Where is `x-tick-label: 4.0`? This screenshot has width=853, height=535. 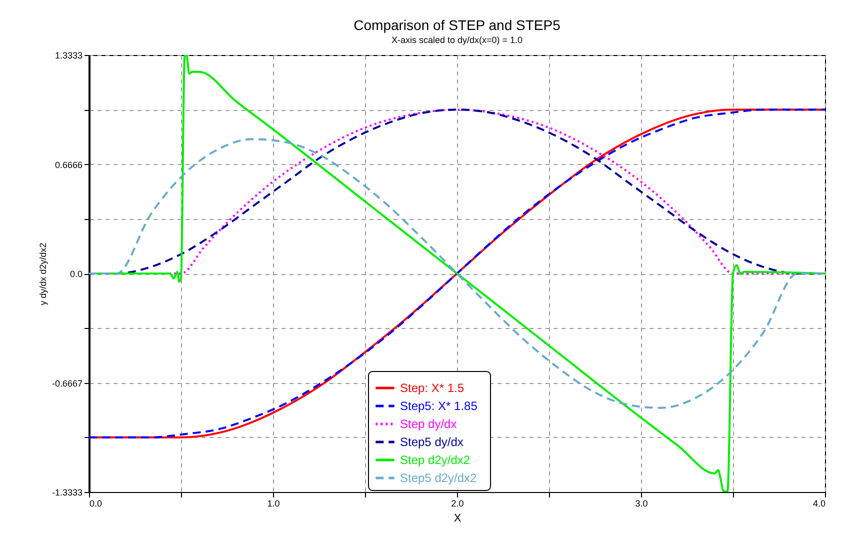 x-tick-label: 4.0 is located at coordinates (819, 503).